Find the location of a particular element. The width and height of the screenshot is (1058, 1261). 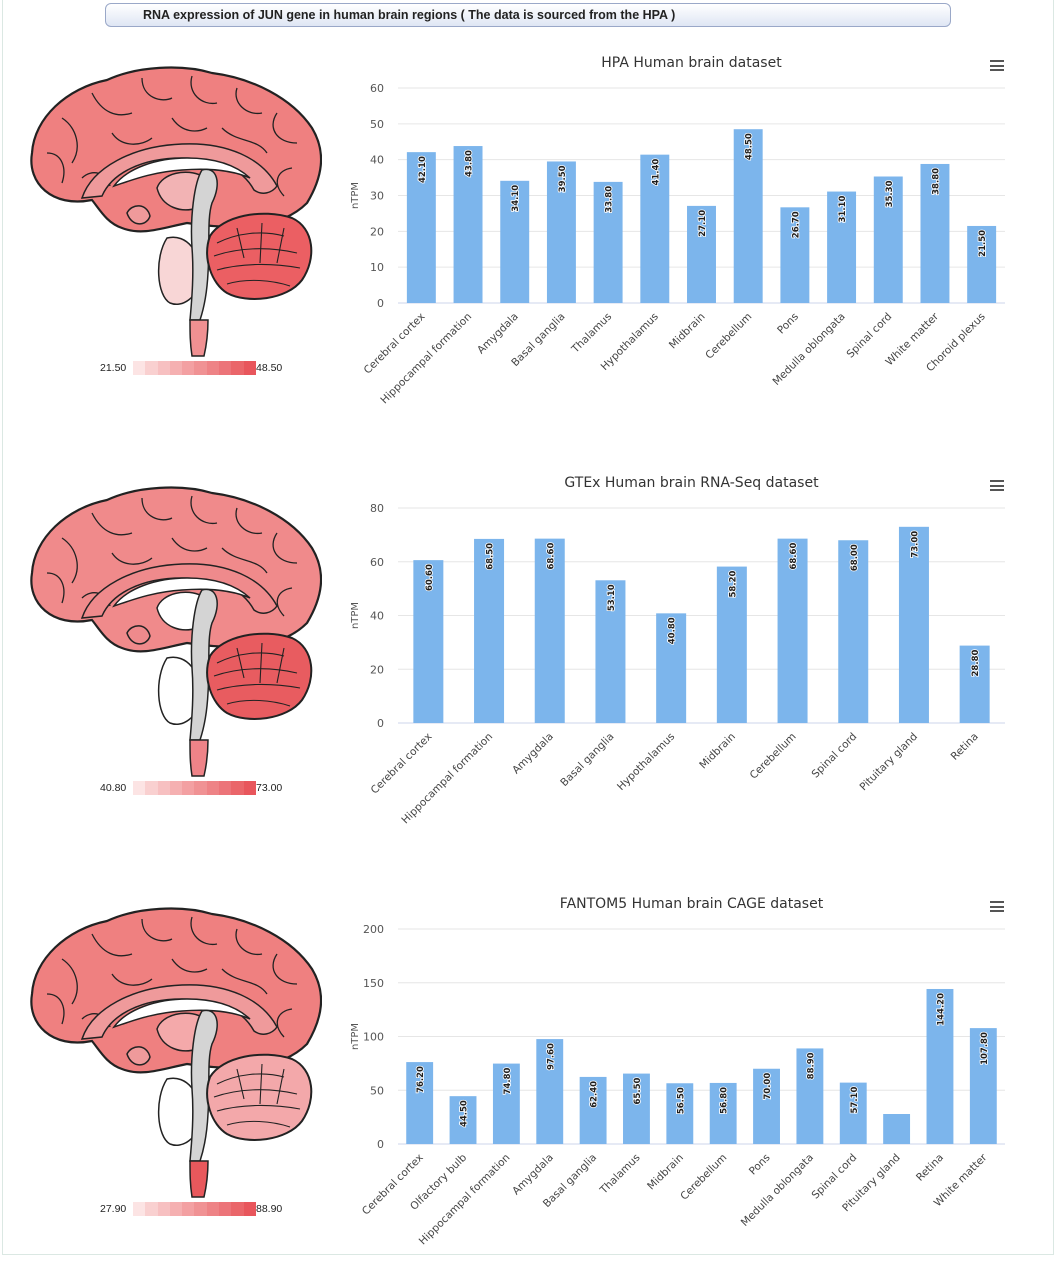

data-label: 53.10 is located at coordinates (612, 597).